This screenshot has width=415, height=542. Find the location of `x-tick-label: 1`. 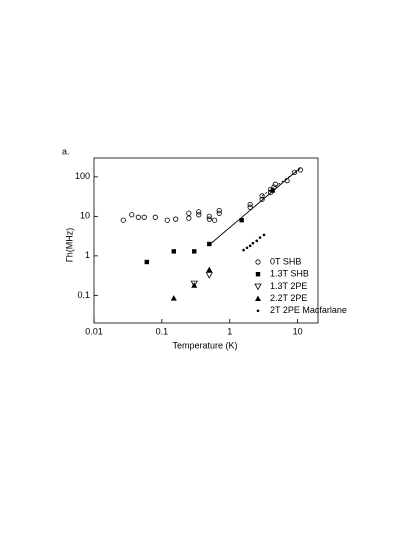

x-tick-label: 1 is located at coordinates (229, 331).